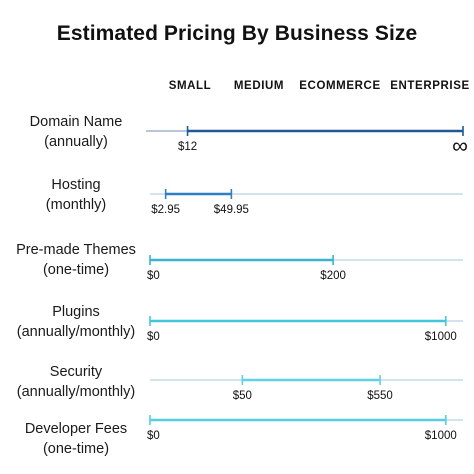 The image size is (474, 474). I want to click on row-label-security: Security (annually/monthly), so click(76, 382).